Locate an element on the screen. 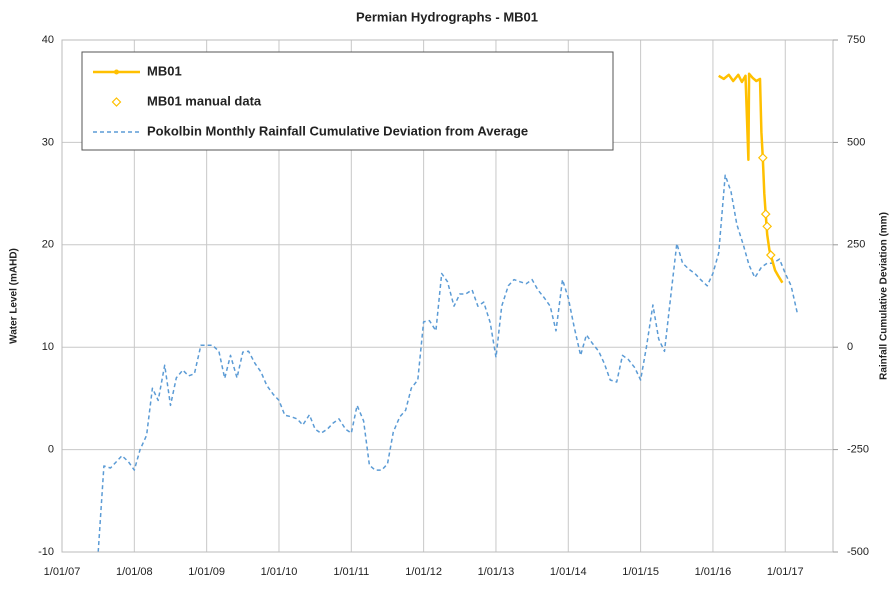 This screenshot has height=592, width=893. y-tick-label: 0 is located at coordinates (51, 450).